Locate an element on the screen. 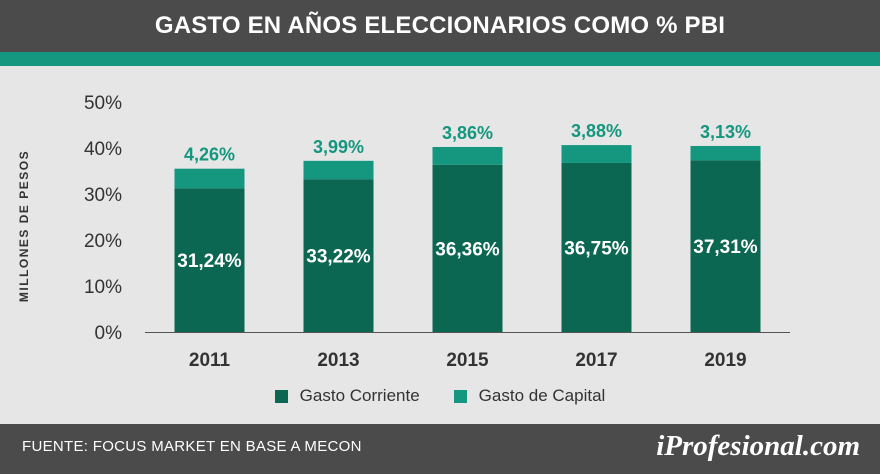 The width and height of the screenshot is (880, 474). data-label-gasto-de-capital: 3,86% is located at coordinates (467, 133).